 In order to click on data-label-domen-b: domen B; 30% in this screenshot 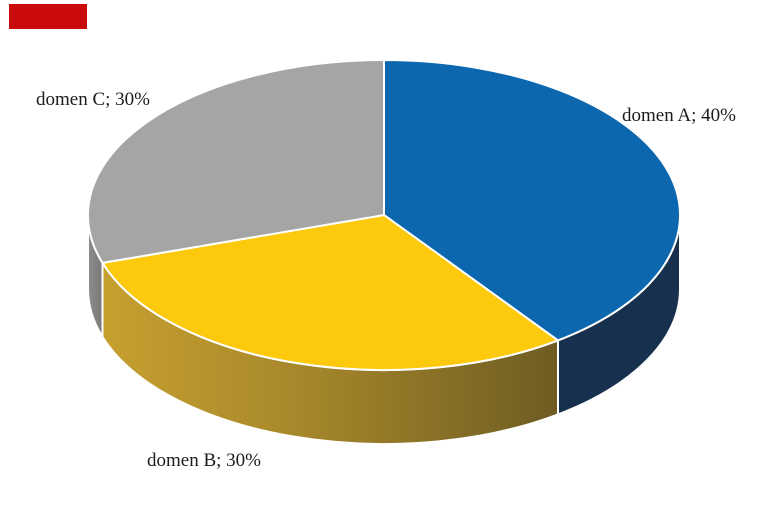, I will do `click(204, 460)`.